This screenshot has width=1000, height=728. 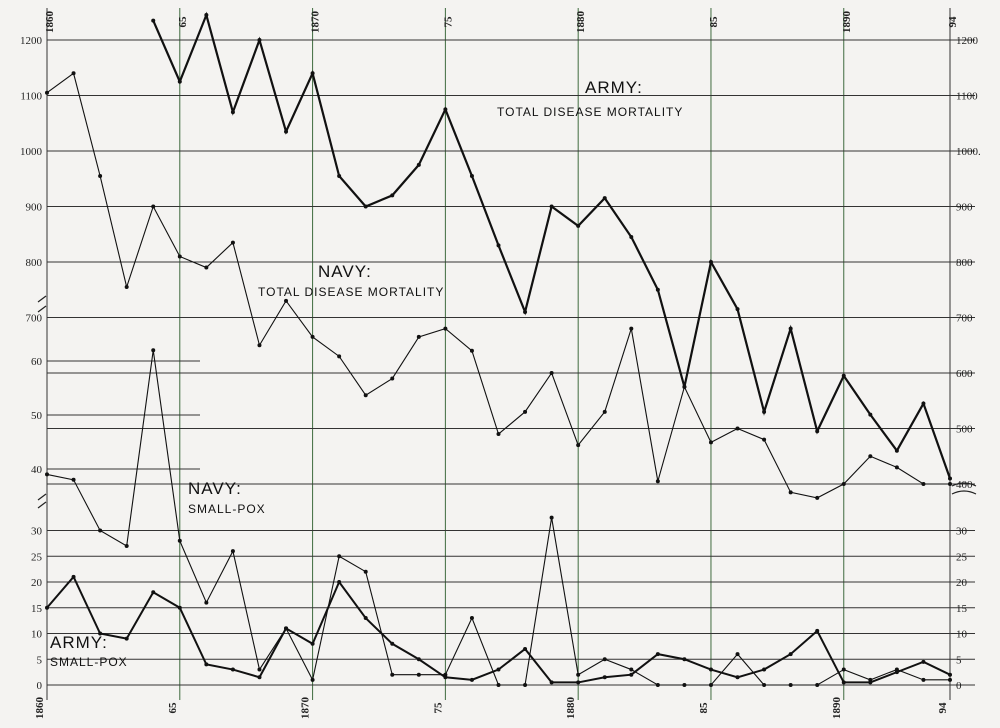 I want to click on left-tick-label: 10, so click(x=37, y=635).